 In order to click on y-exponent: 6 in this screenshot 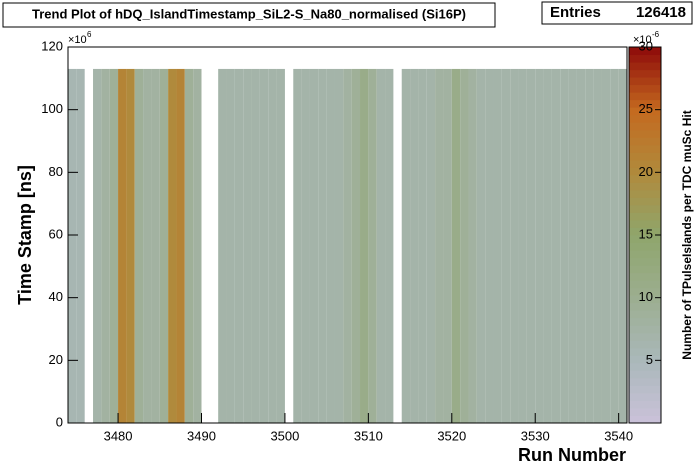, I will do `click(89, 34)`.